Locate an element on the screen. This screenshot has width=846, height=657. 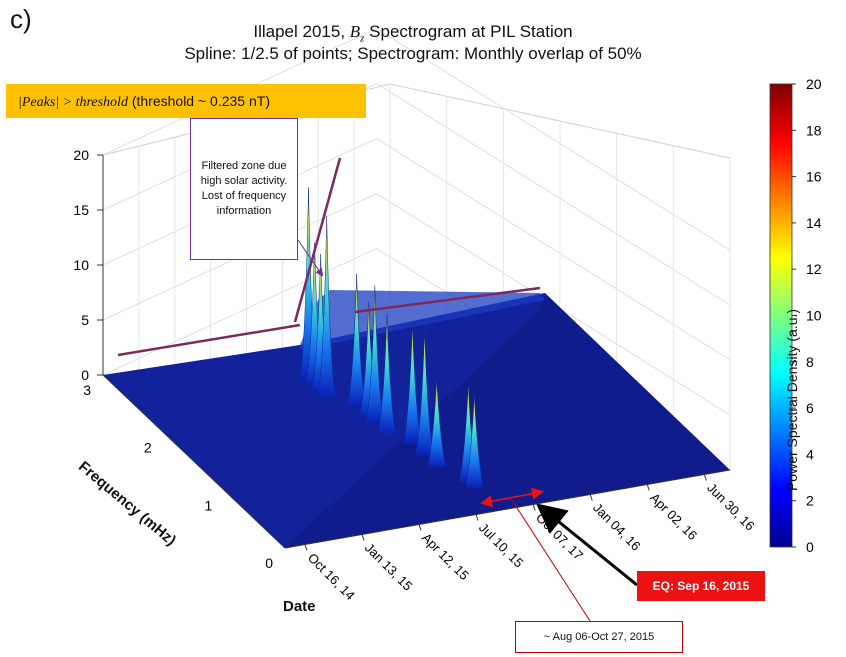
x-tick-label: Jan 04, 16 is located at coordinates (617, 527).